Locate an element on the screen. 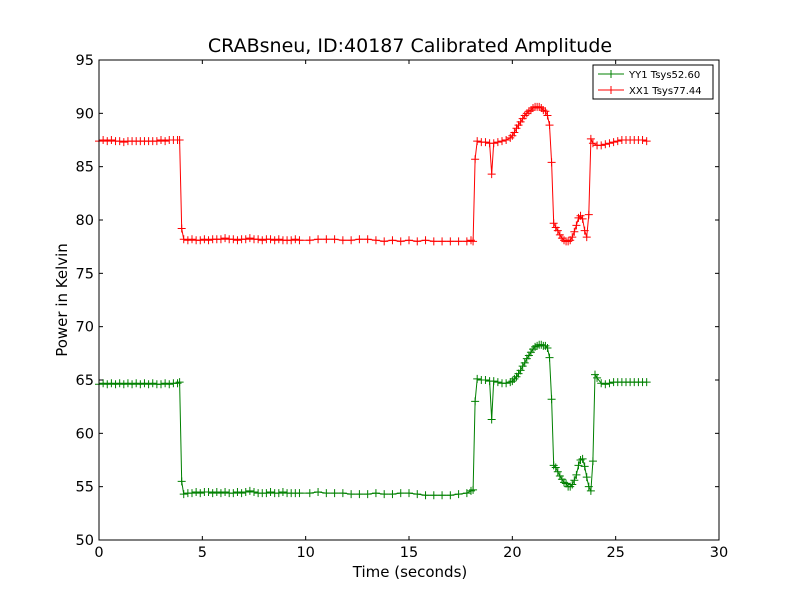  chart-title: CRABsneu, ID:40187 Calibrated Amplitude is located at coordinates (410, 46).